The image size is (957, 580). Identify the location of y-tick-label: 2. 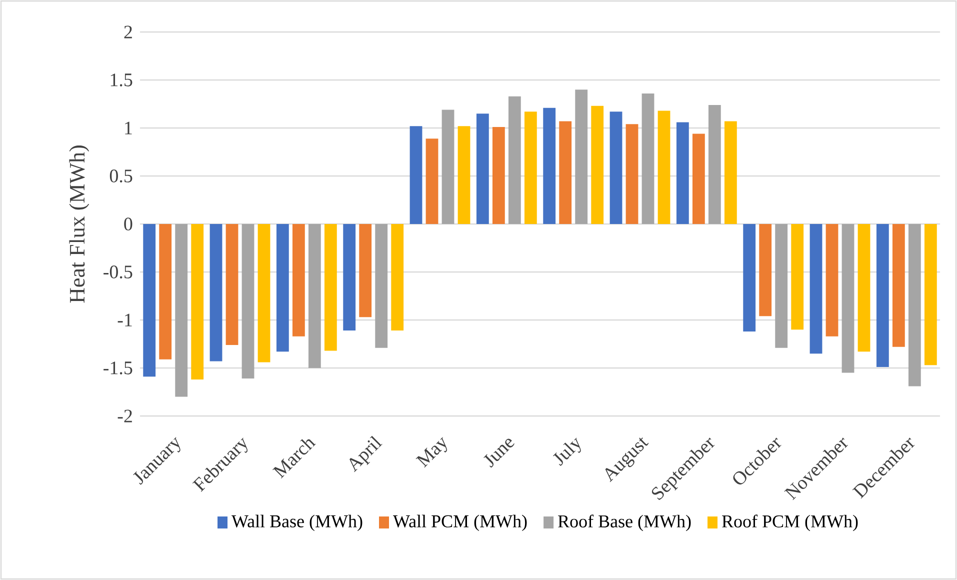
(128, 32).